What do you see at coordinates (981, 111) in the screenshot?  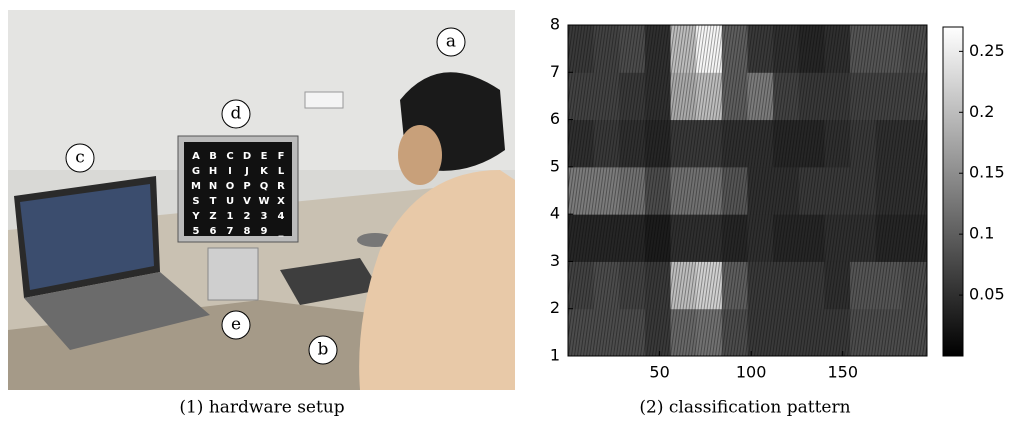 I see `colorbar-tick-label: 0.2` at bounding box center [981, 111].